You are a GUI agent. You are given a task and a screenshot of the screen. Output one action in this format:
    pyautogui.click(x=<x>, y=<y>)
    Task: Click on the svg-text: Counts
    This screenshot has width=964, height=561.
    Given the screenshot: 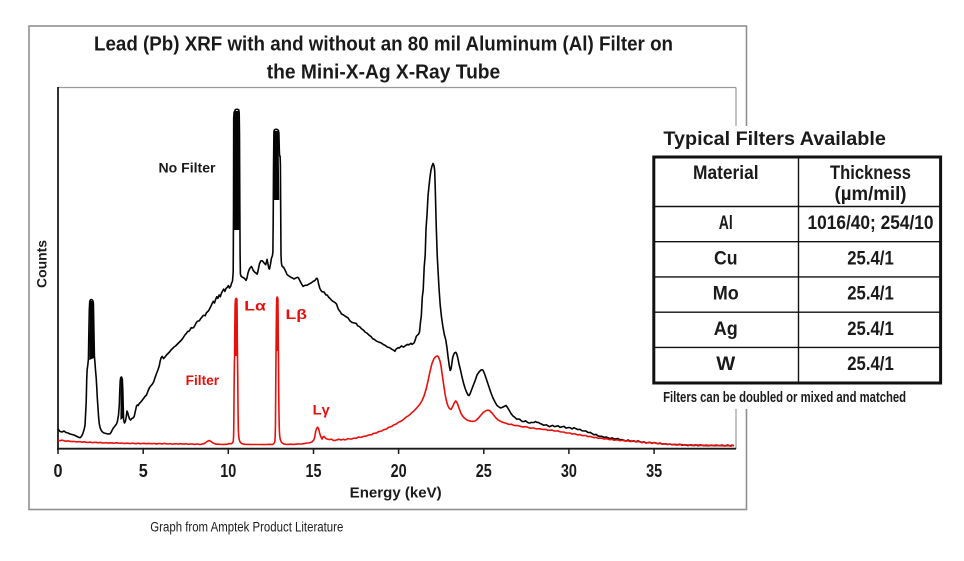 What is the action you would take?
    pyautogui.click(x=42, y=264)
    